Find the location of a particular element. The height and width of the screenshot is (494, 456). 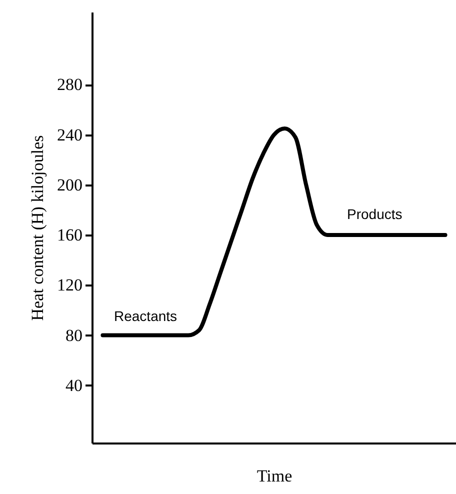

x-axis-title: Time is located at coordinates (274, 476).